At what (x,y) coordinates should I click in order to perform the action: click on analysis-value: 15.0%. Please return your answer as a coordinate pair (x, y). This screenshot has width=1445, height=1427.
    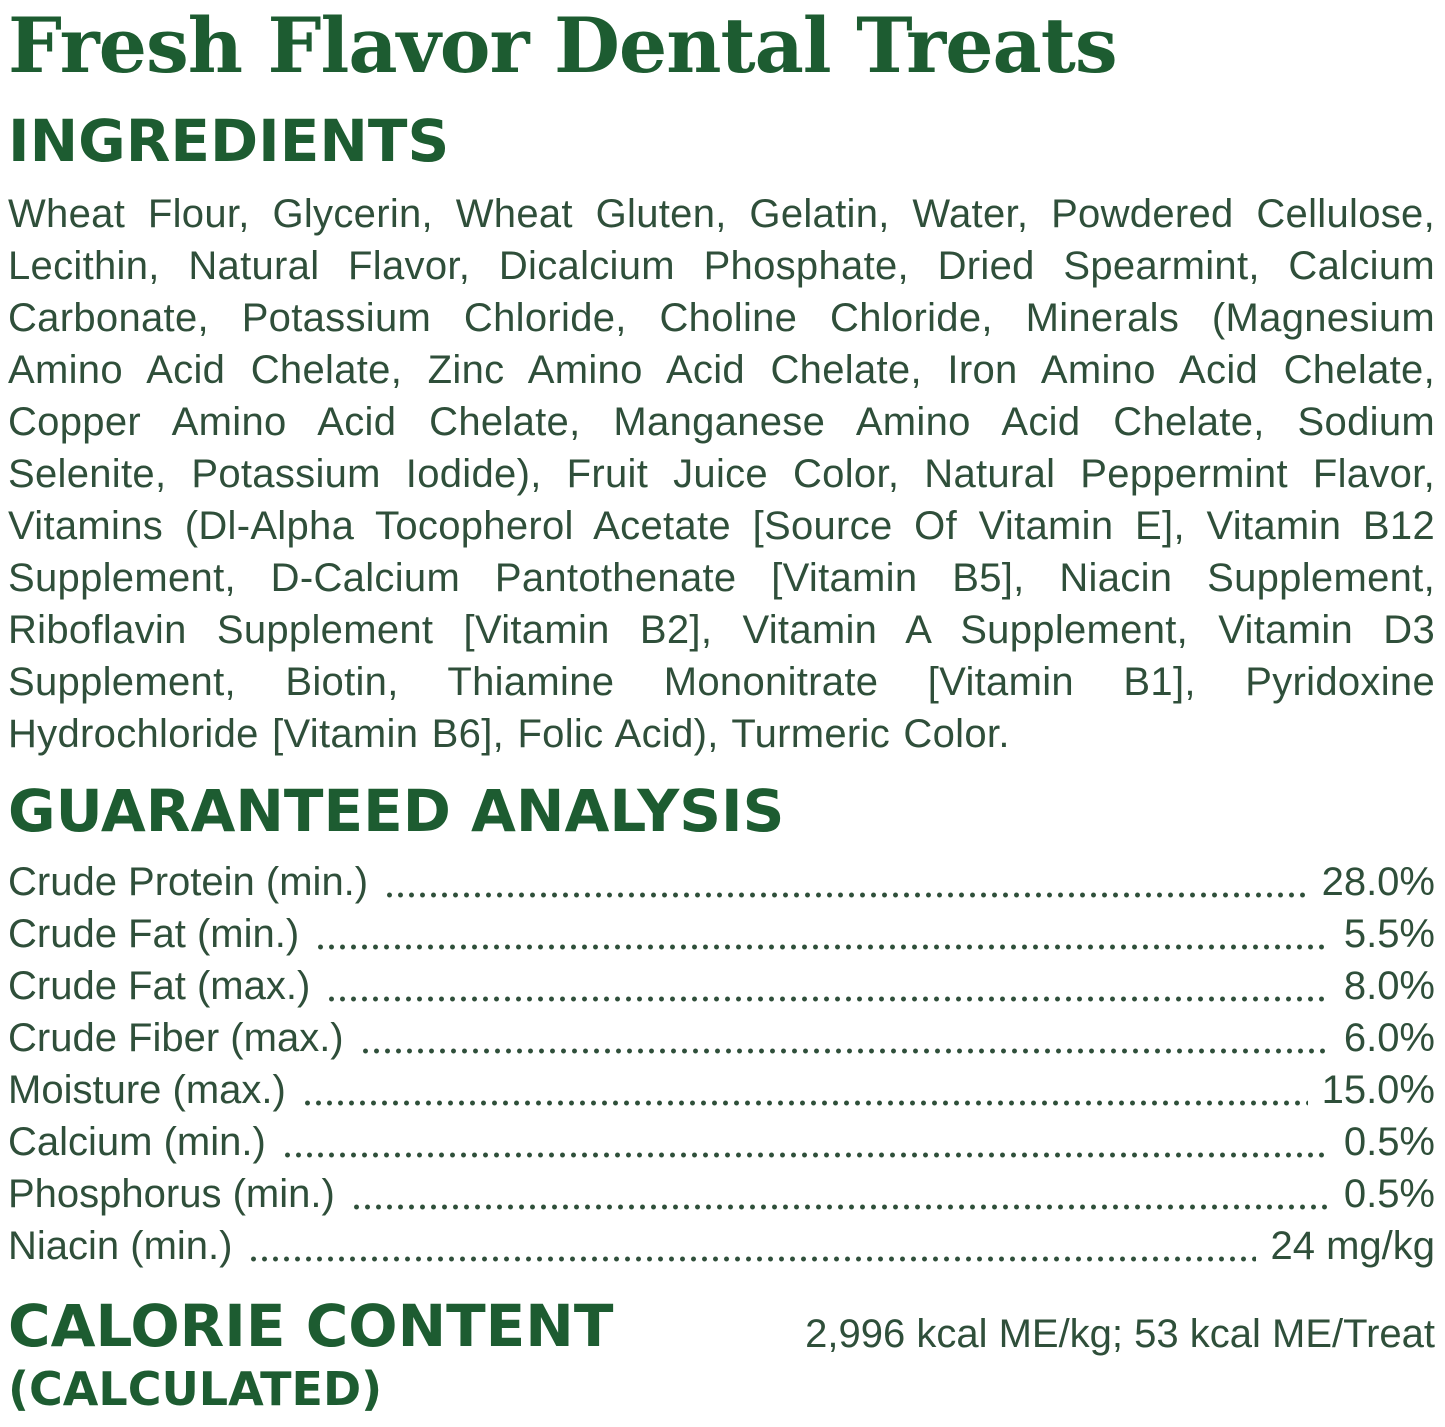
    Looking at the image, I should click on (1378, 1090).